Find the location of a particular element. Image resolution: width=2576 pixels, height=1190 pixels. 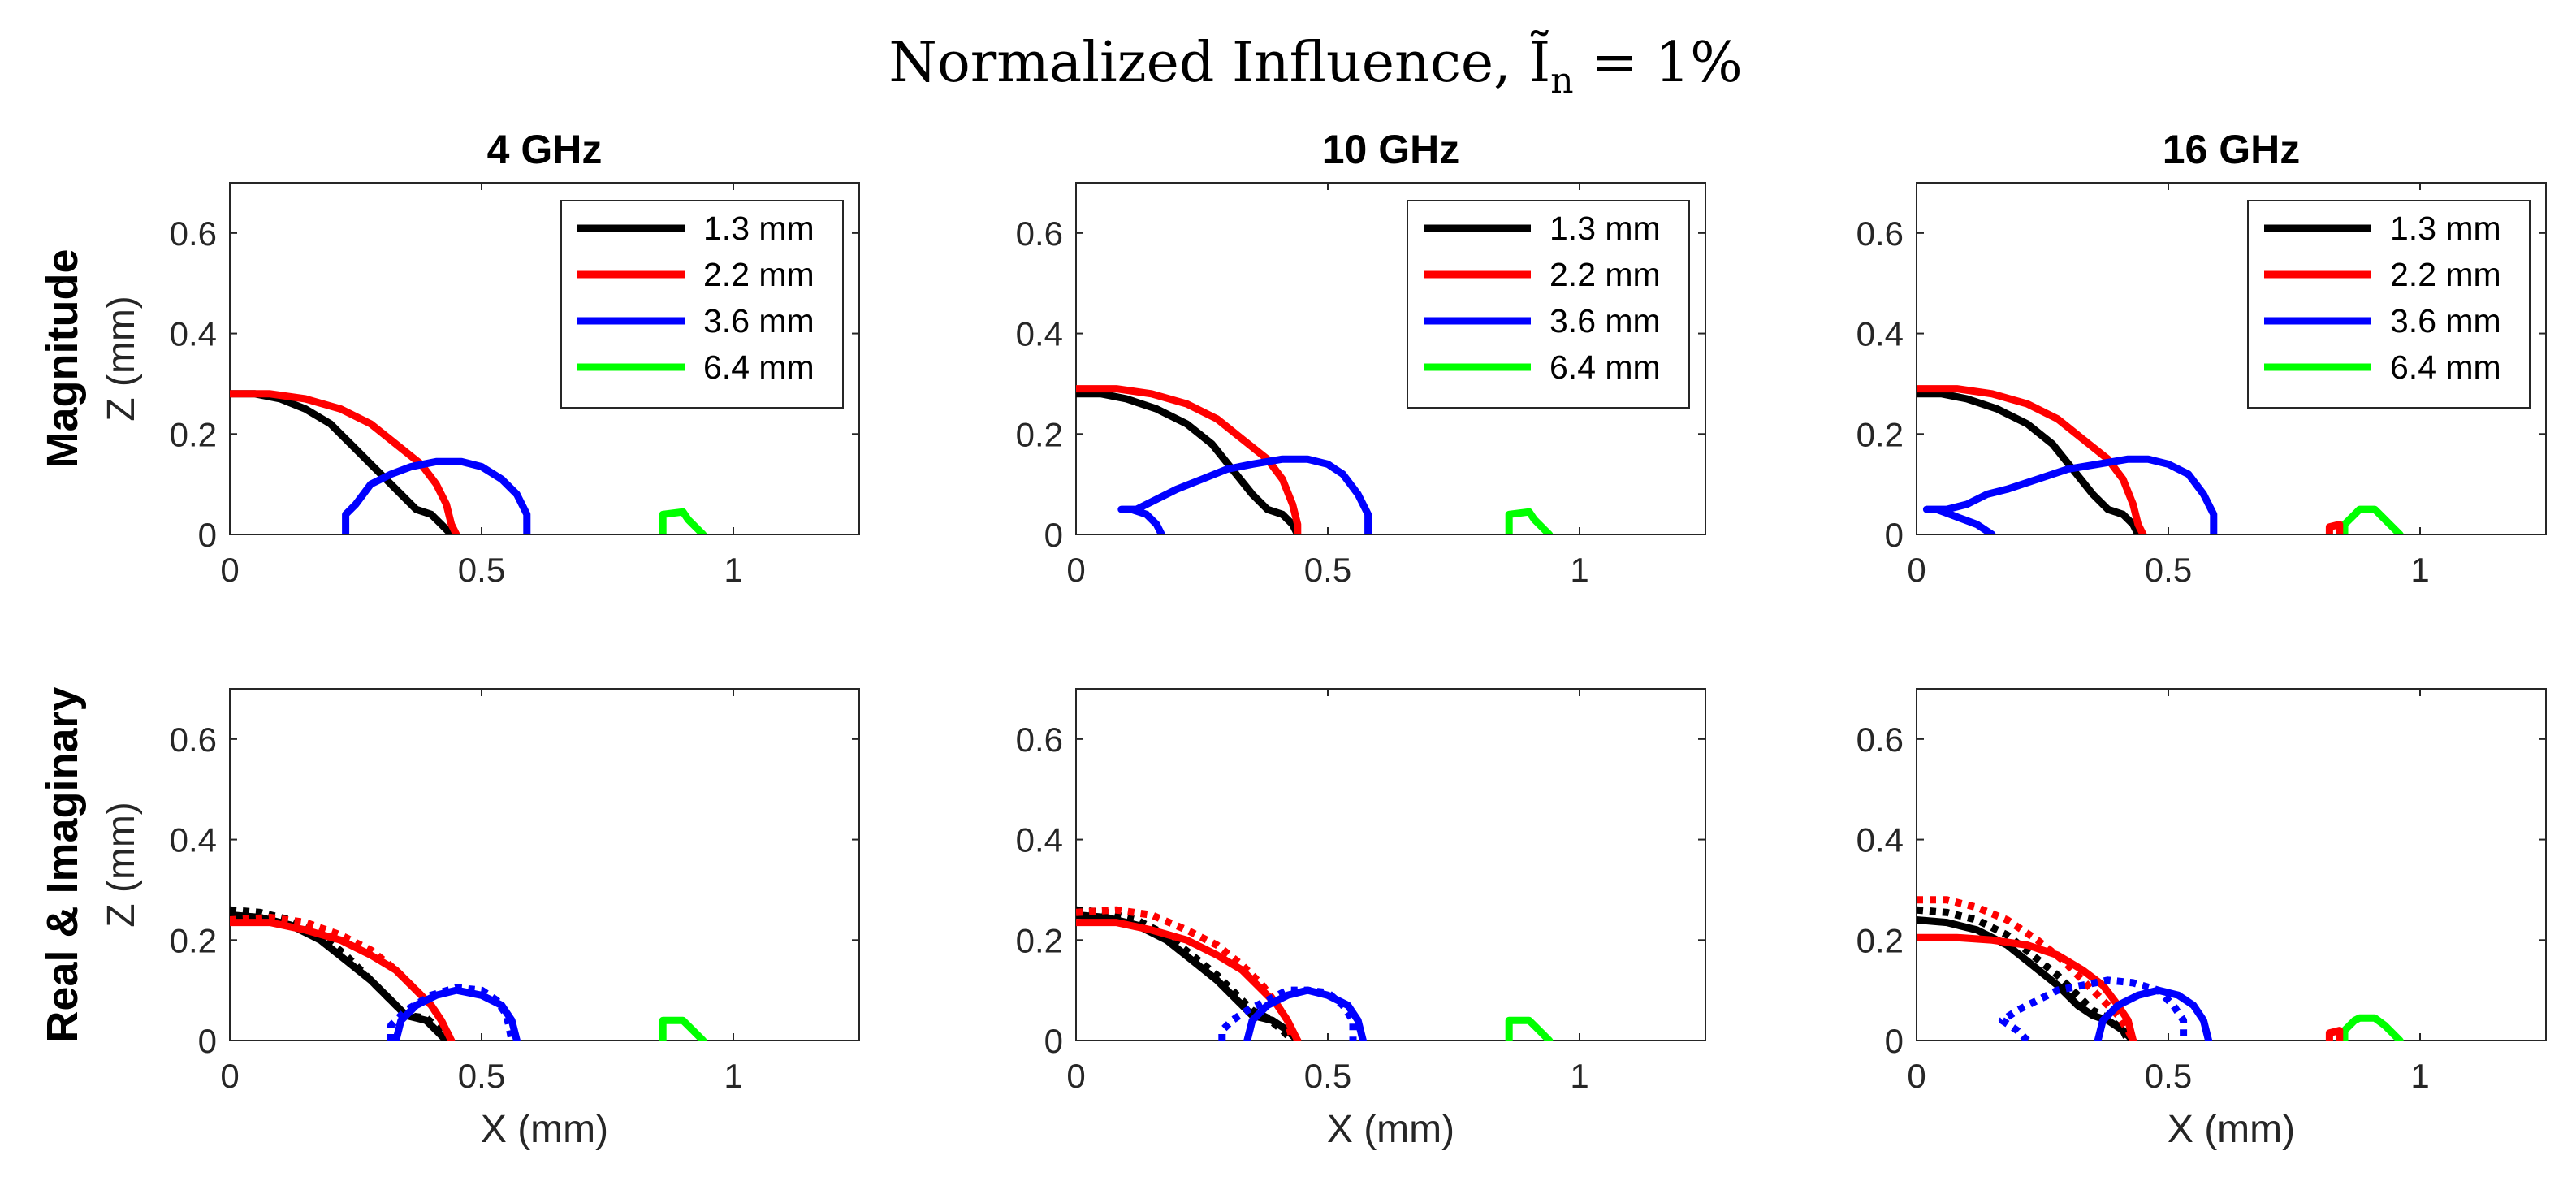

panel-realimag-16ghz: 0 0.5 1 0 0.2 0.4 0.6 X (mm) is located at coordinates (2202, 920).